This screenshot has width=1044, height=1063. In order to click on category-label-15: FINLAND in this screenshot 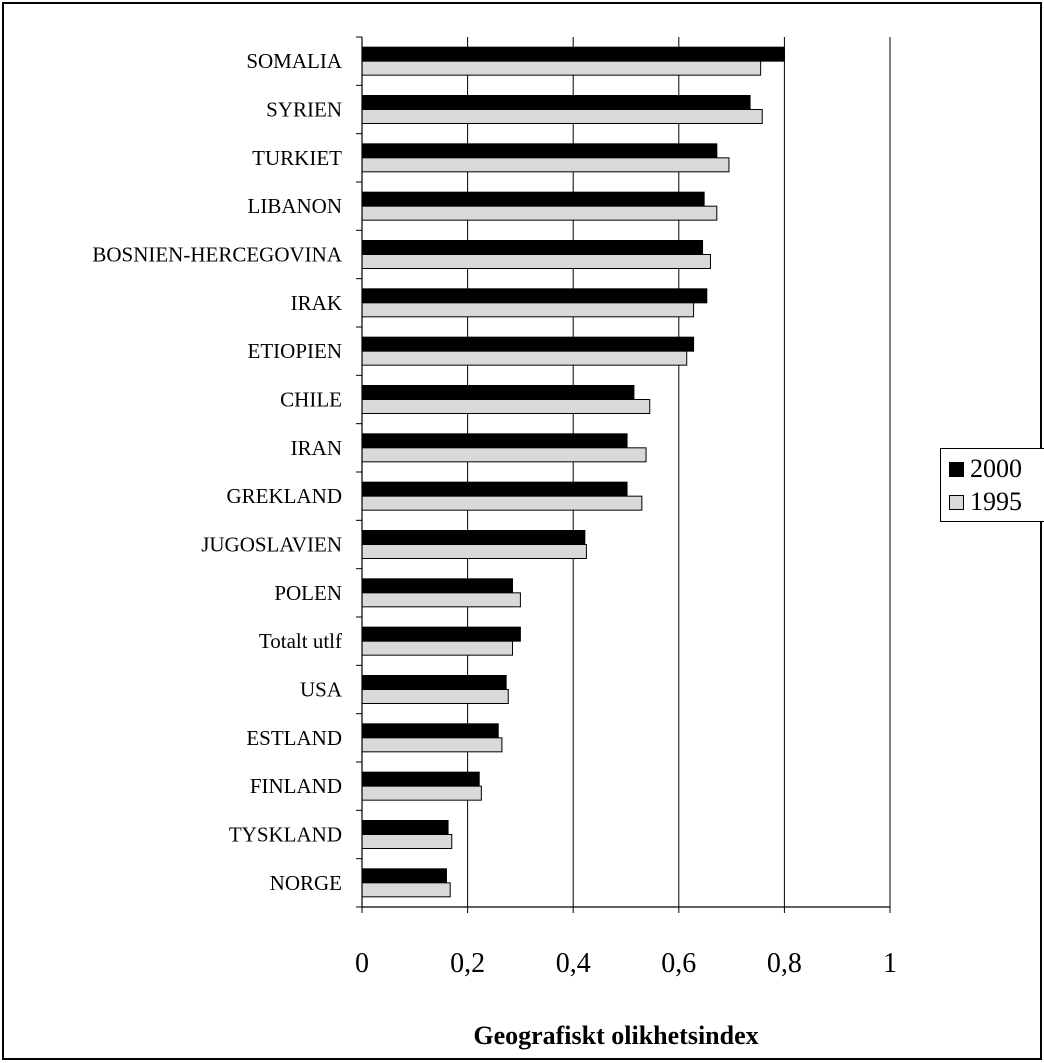, I will do `click(296, 786)`.